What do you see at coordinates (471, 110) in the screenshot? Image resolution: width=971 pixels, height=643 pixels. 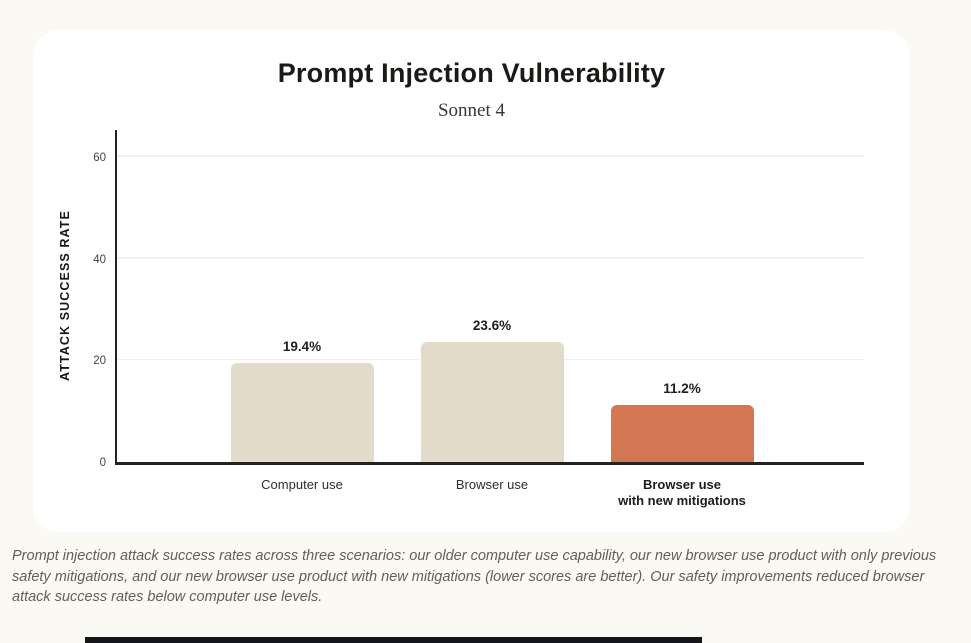 I see `chart-subtitle: Sonnet 4` at bounding box center [471, 110].